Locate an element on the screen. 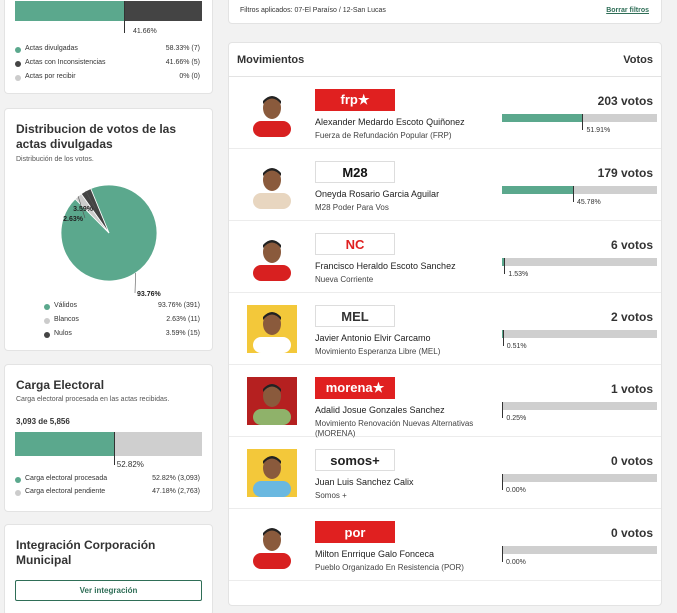  pie-label-blancos: 2.63% is located at coordinates (73, 219).